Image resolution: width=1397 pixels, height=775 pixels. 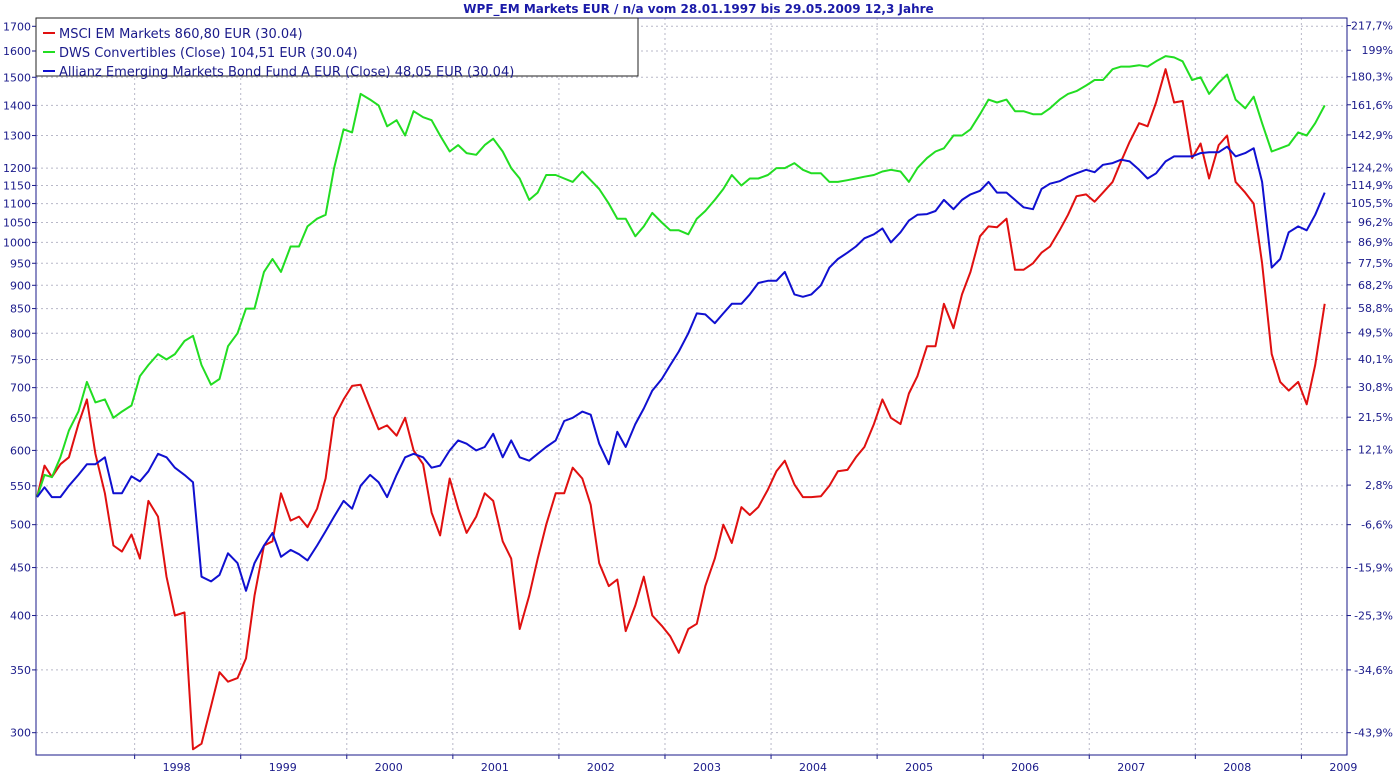 What do you see at coordinates (20, 616) in the screenshot?
I see `y-tick-label: 400` at bounding box center [20, 616].